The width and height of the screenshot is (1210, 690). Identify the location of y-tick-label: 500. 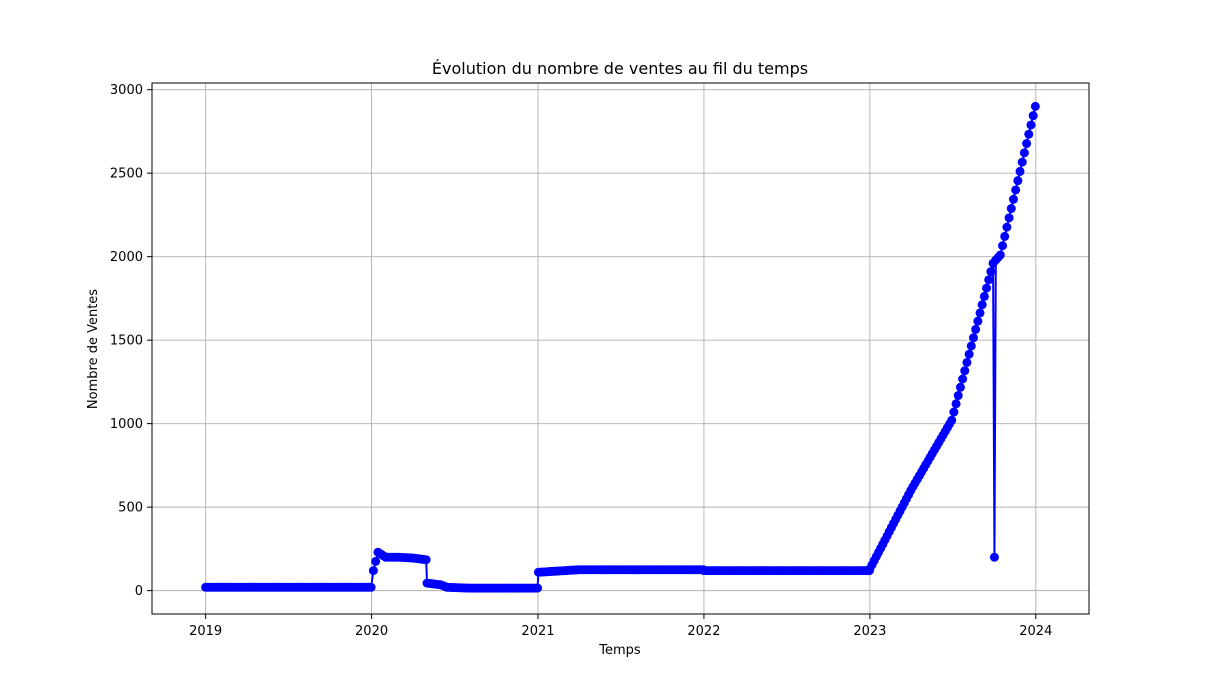
(130, 508).